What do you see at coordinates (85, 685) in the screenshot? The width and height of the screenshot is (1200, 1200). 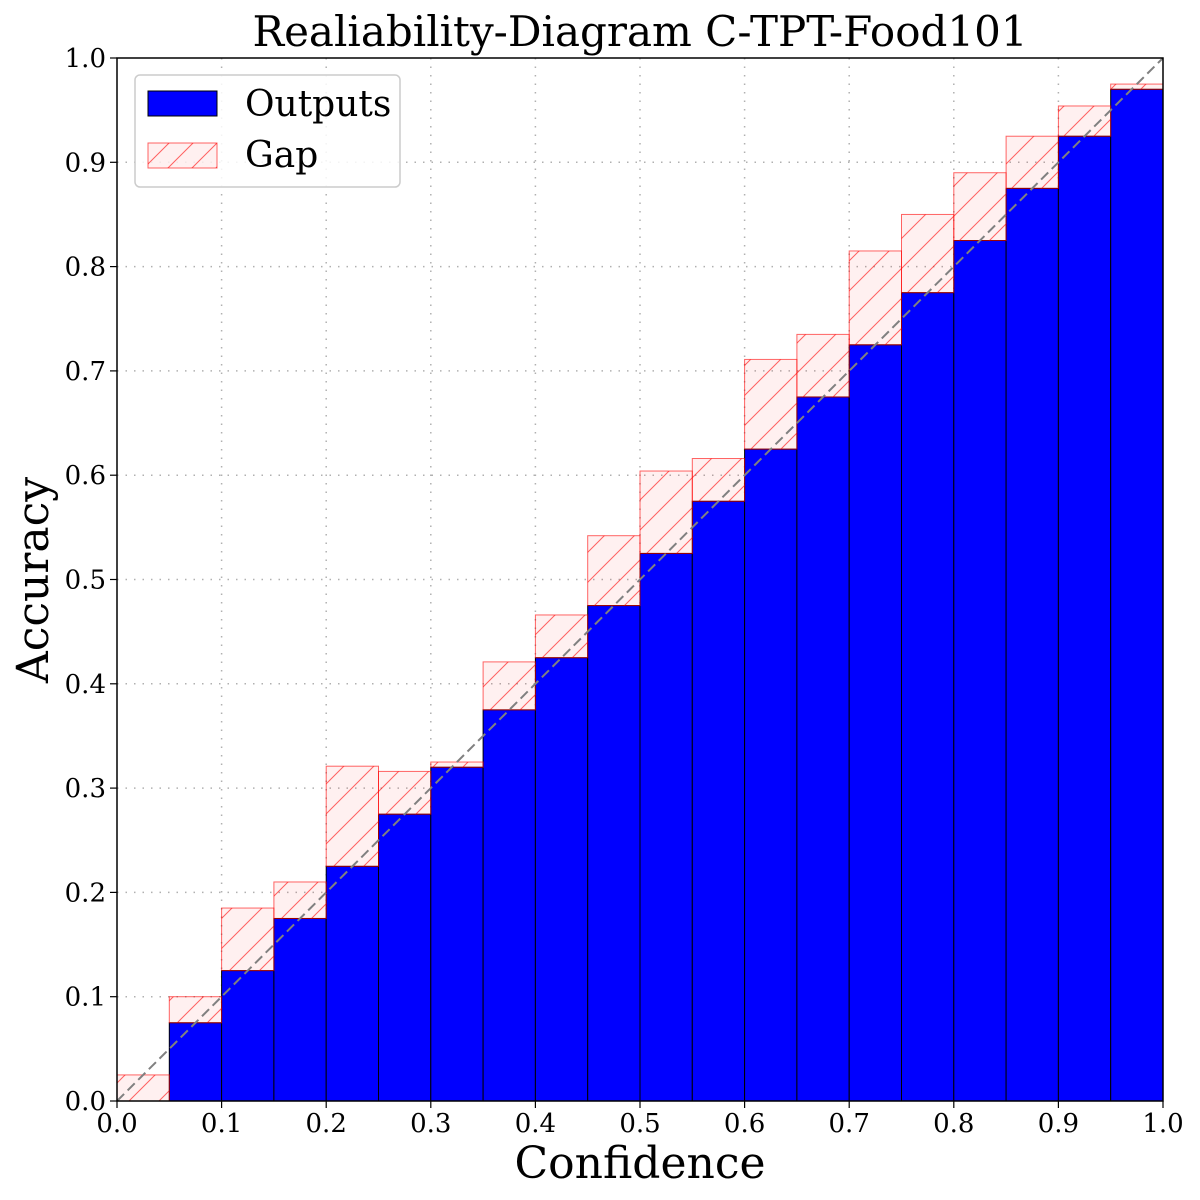 I see `y-tick-label: 0.4` at bounding box center [85, 685].